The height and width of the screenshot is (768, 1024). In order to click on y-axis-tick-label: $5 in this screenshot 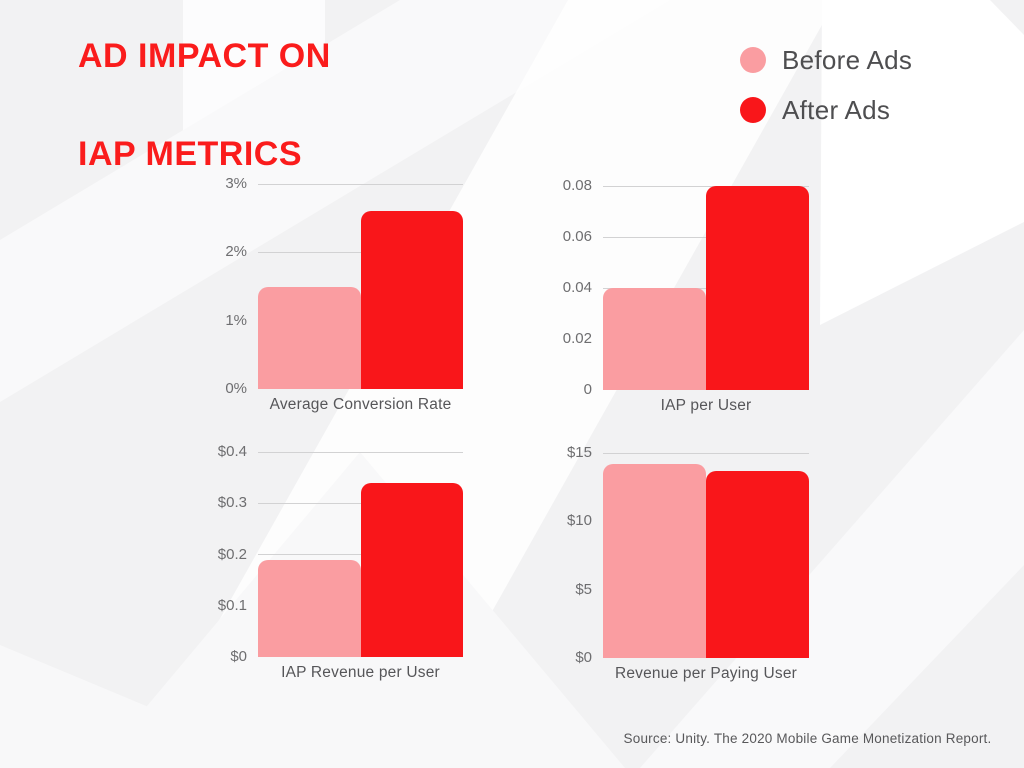, I will do `click(583, 589)`.